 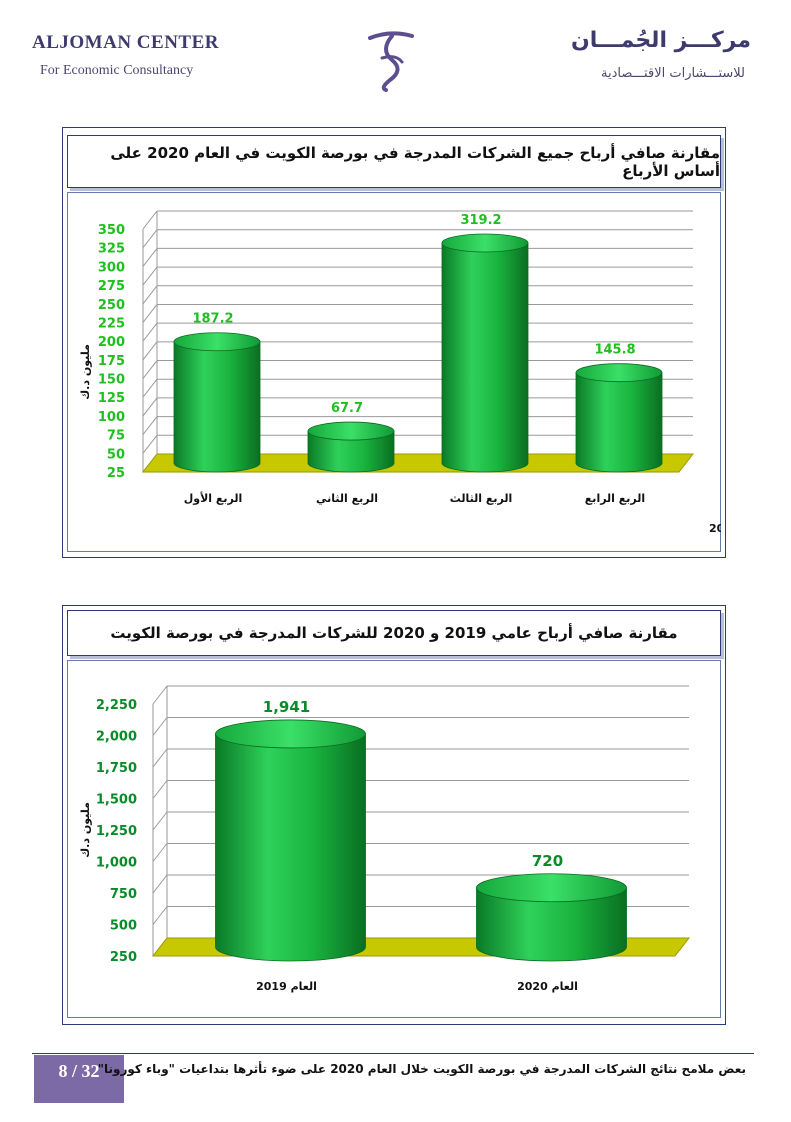 I want to click on bar-value-label: 187.2, so click(x=212, y=319).